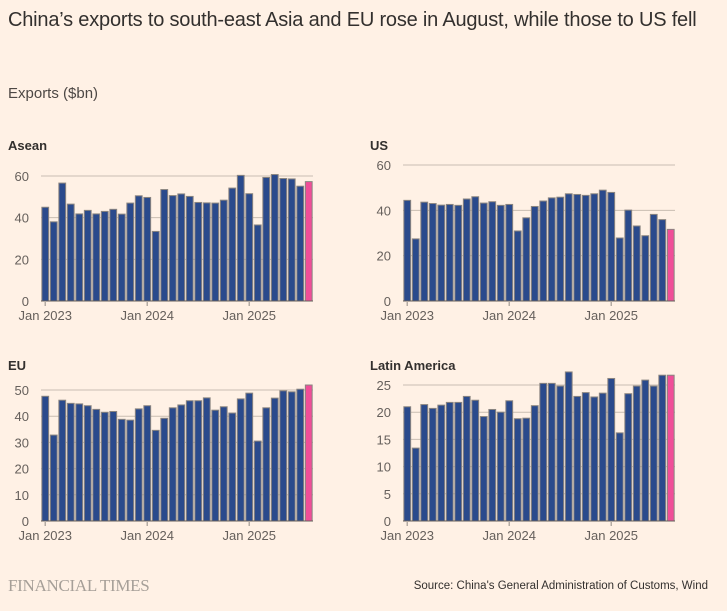 This screenshot has height=611, width=727. Describe the element at coordinates (17, 365) in the screenshot. I see `panel-title: EU` at that location.